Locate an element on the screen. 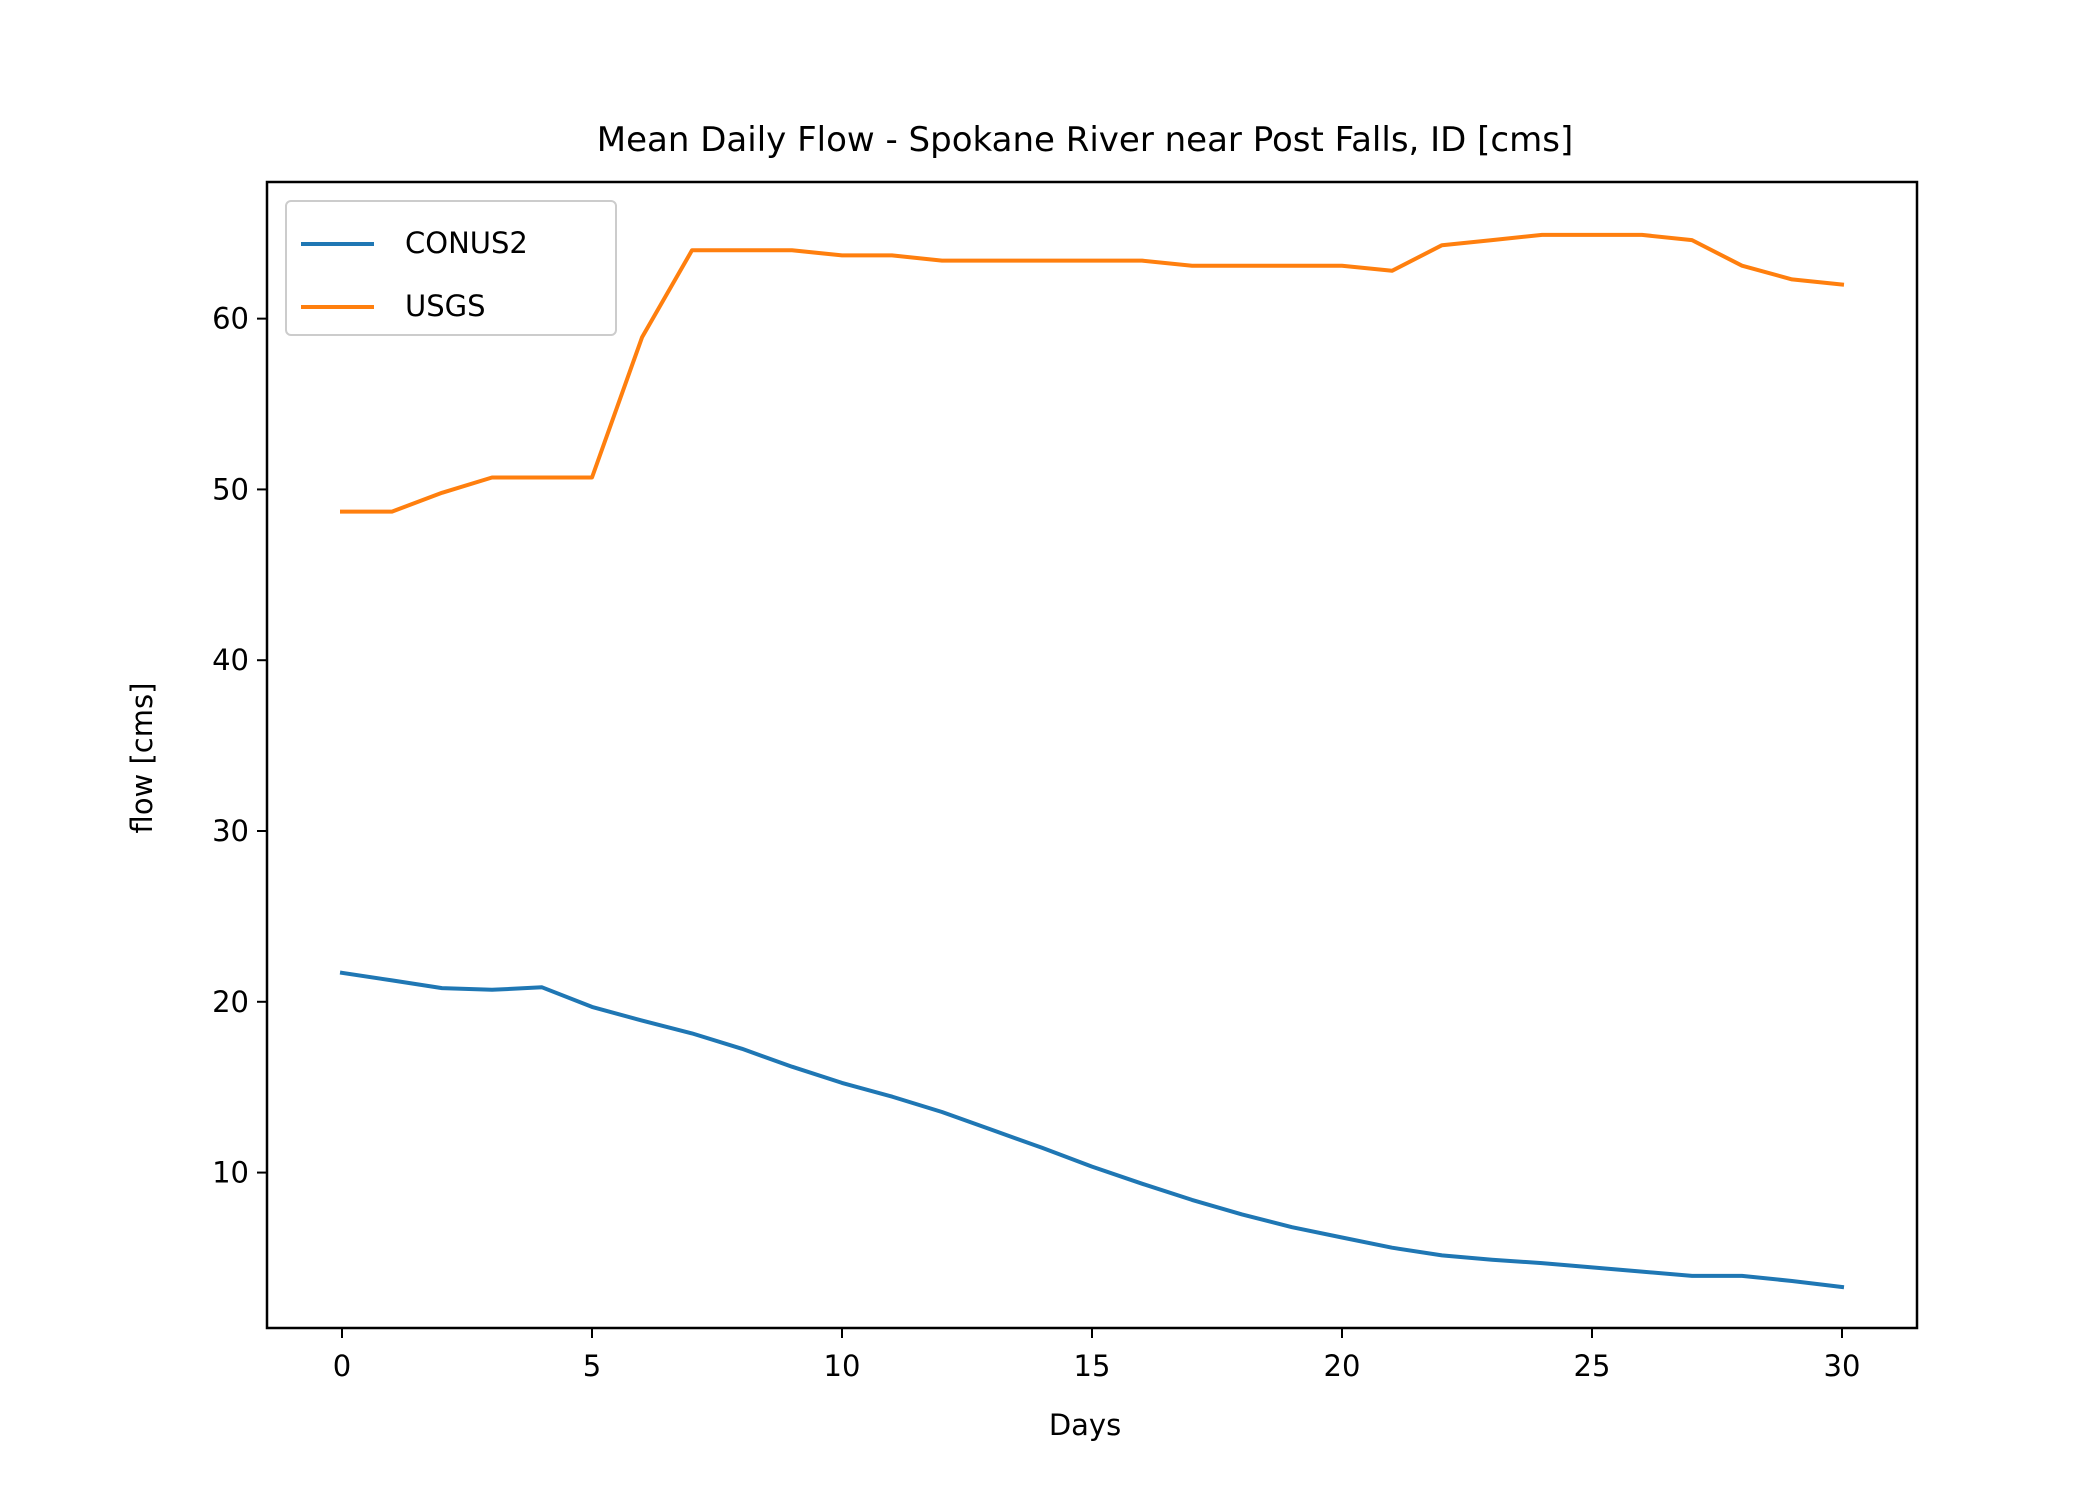  y-tick-label: 30 is located at coordinates (230, 831).